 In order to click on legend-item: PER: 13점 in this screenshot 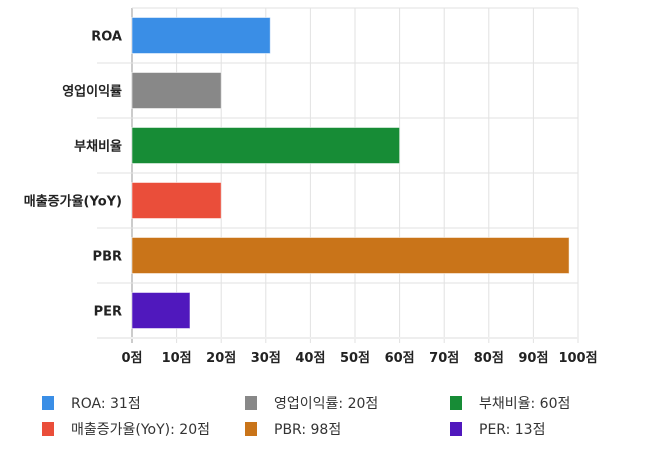, I will do `click(497, 429)`.